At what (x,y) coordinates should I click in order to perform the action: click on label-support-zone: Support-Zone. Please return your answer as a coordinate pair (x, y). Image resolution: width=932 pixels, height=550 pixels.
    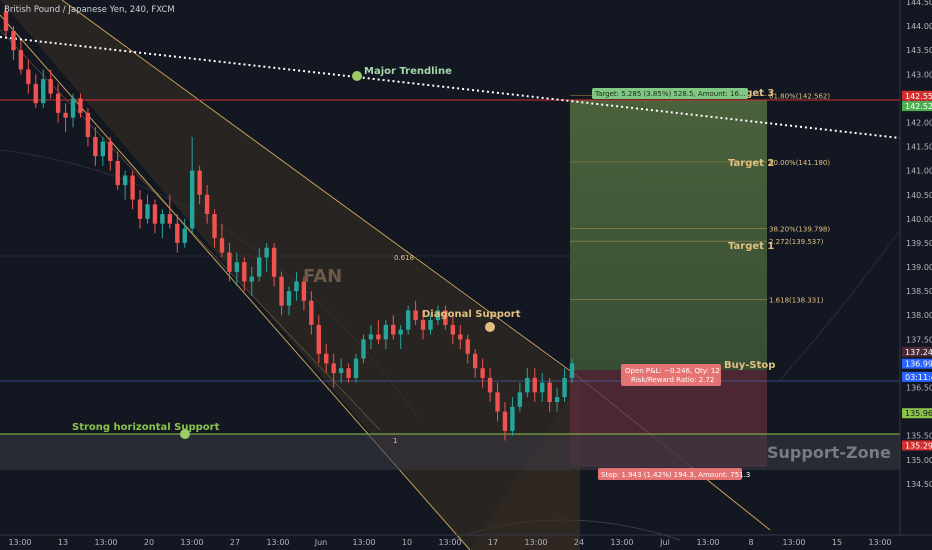
    Looking at the image, I should click on (829, 452).